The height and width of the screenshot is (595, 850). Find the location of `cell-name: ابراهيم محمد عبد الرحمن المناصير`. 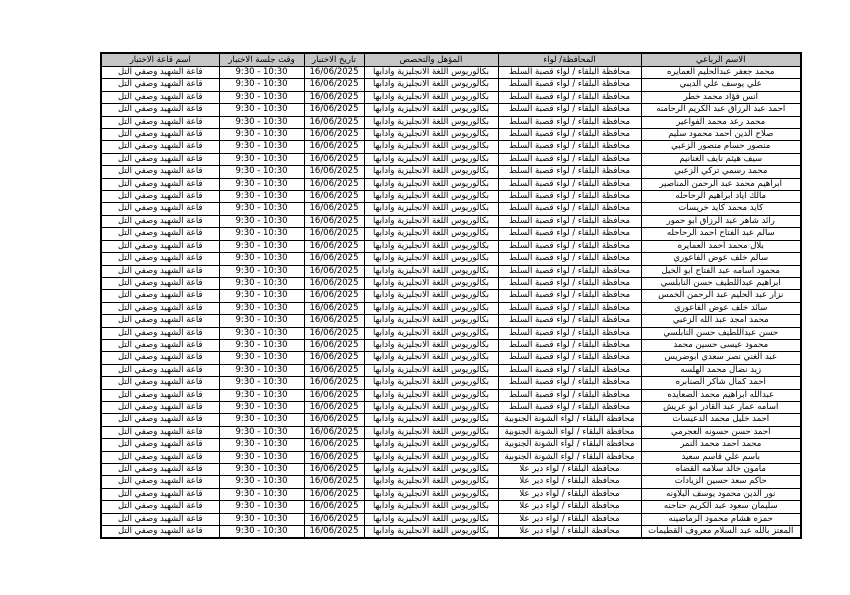

cell-name: ابراهيم محمد عبد الرحمن المناصير is located at coordinates (721, 184).